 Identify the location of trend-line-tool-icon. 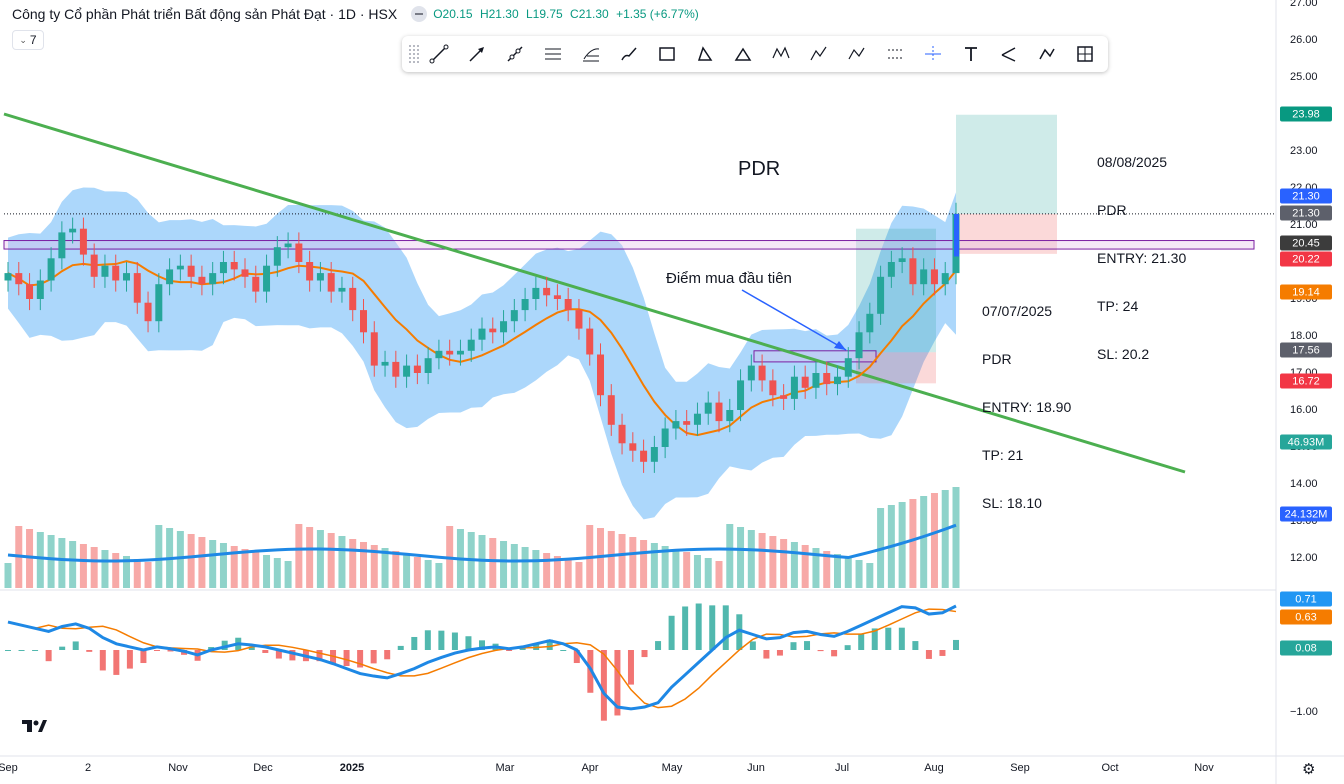
(439, 54).